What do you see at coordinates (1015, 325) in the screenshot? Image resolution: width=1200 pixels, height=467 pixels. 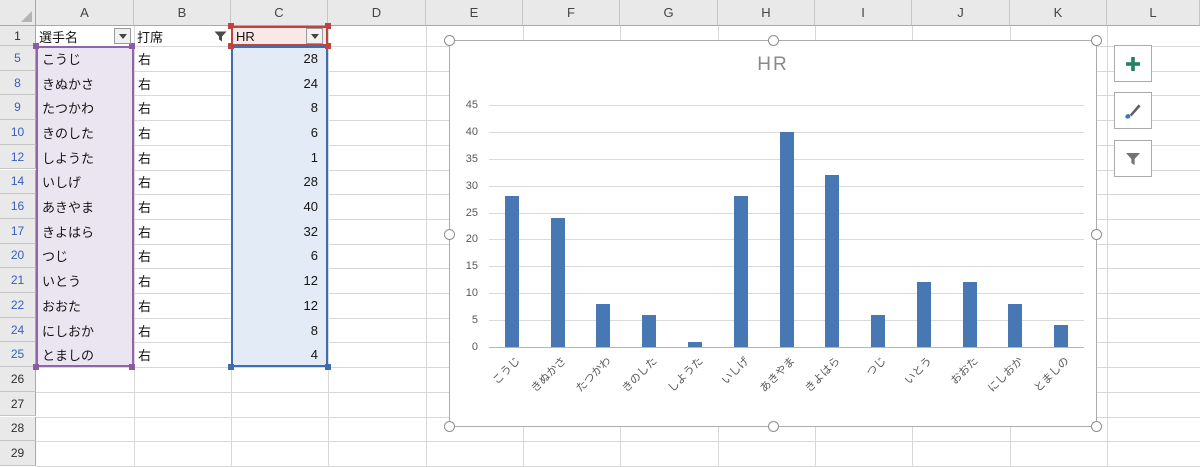 I see `bar-にしおか` at bounding box center [1015, 325].